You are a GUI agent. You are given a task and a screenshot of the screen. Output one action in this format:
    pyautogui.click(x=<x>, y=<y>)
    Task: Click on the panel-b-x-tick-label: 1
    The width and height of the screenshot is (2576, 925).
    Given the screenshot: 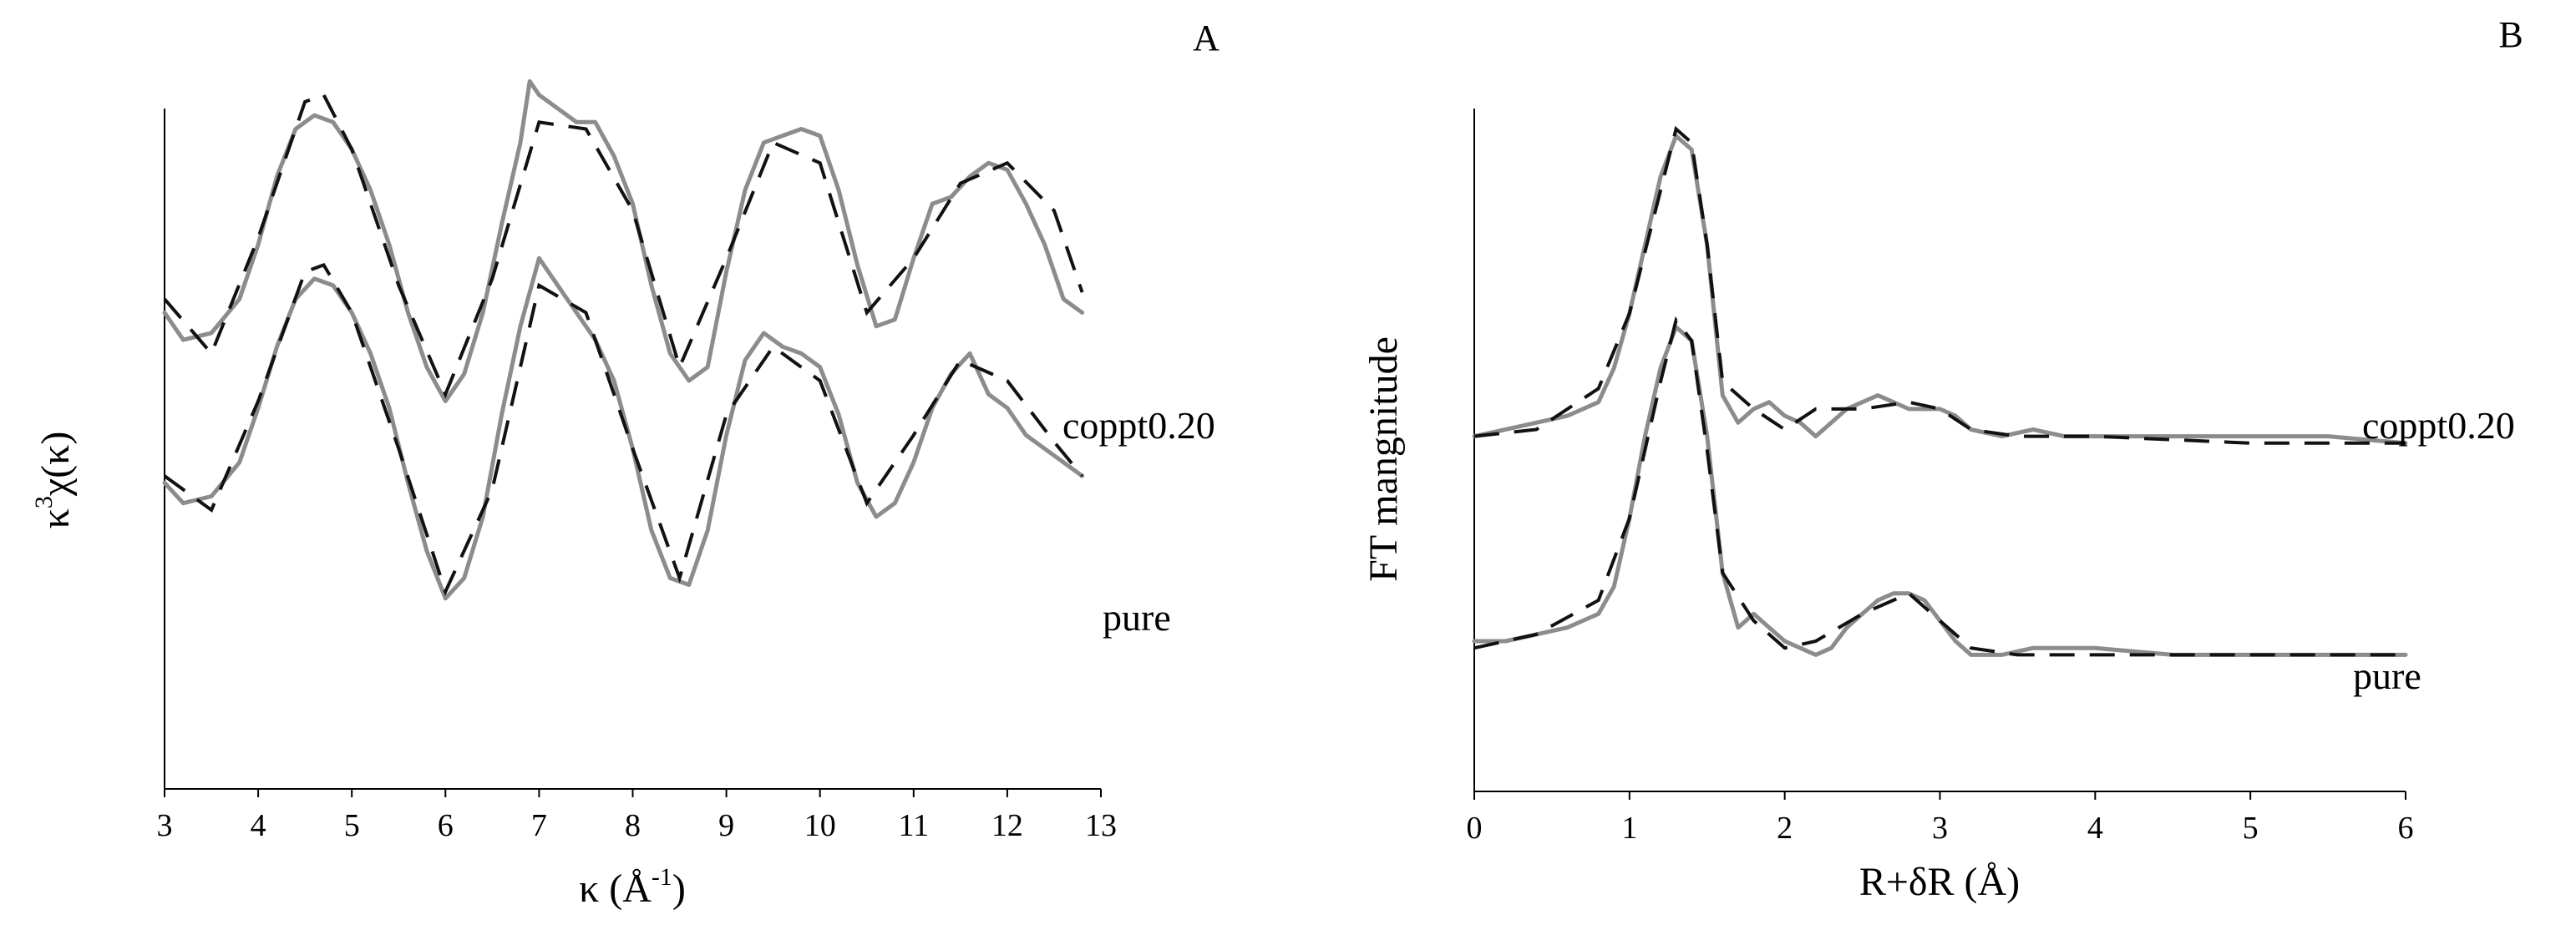 What is the action you would take?
    pyautogui.click(x=1629, y=828)
    